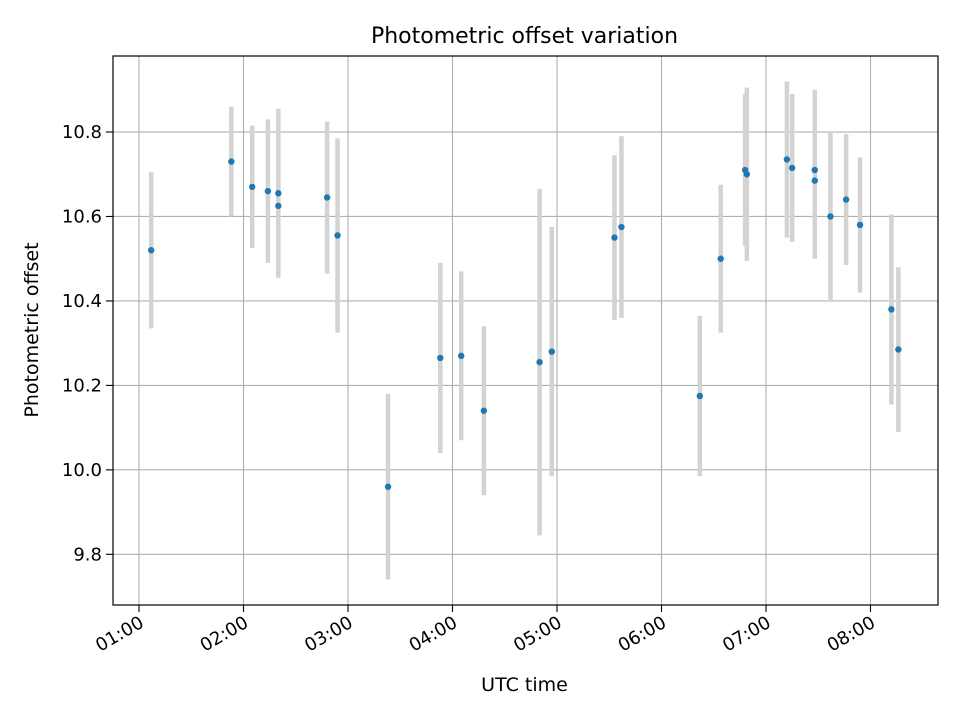  I want to click on y-axis-ticks: 9.8 10.0 10.2 10.4 10.6 10.8, so click(87, 343).